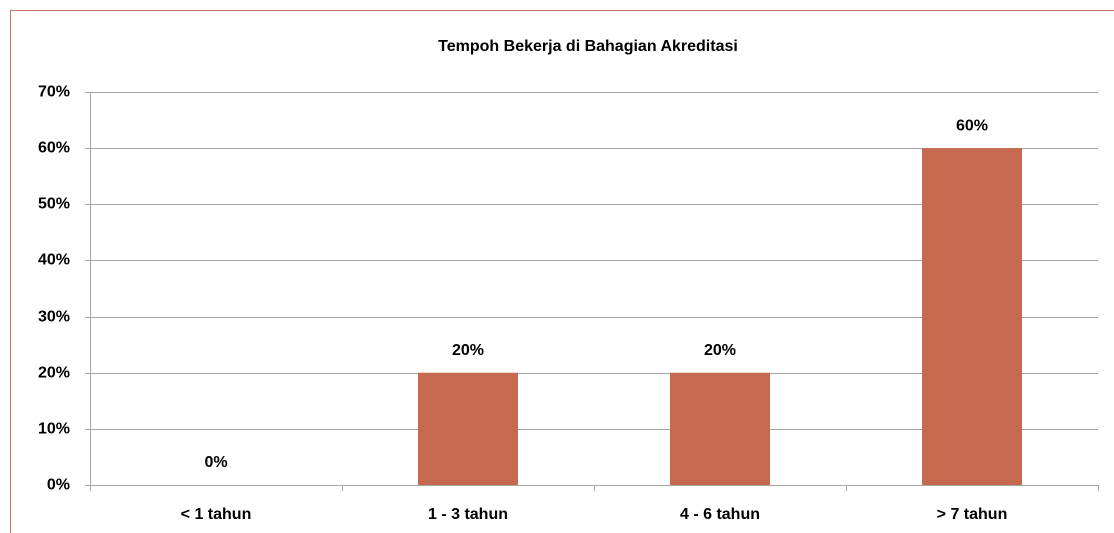  What do you see at coordinates (54, 429) in the screenshot?
I see `y-tick-label: 10%` at bounding box center [54, 429].